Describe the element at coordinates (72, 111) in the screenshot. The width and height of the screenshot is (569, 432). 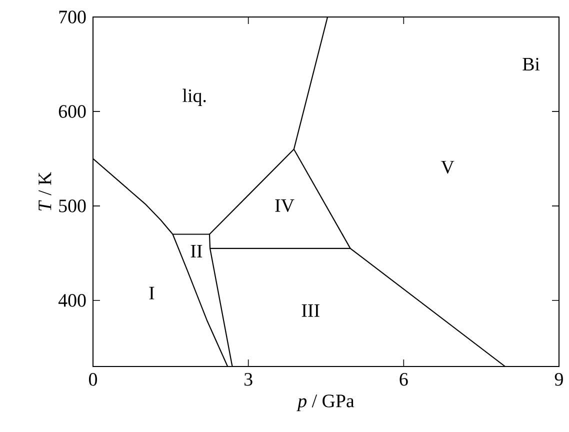
I see `y-tick-label: 600` at that location.